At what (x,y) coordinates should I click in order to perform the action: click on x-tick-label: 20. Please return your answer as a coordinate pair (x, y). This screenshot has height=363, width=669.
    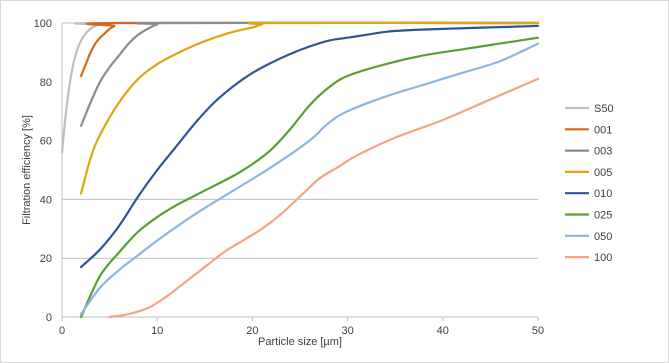
    Looking at the image, I should click on (252, 331).